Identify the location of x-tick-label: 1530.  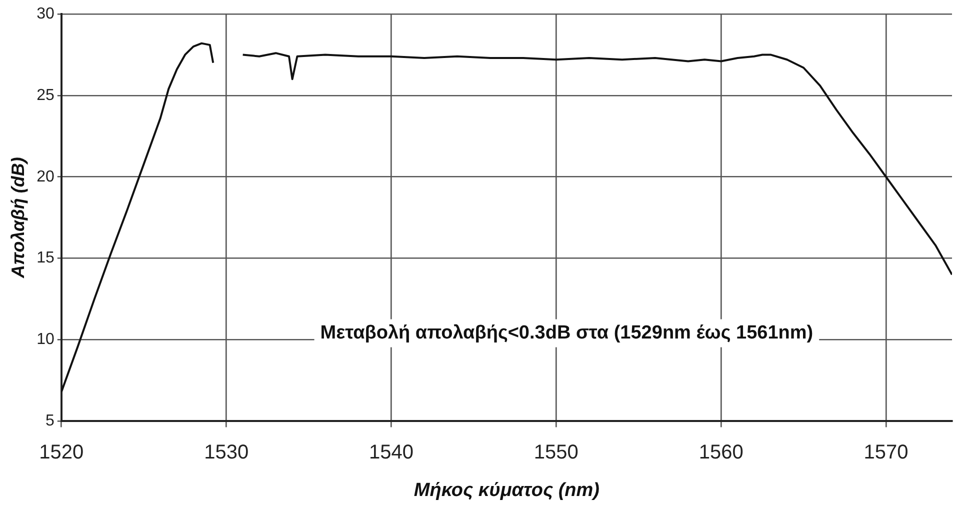
(226, 453).